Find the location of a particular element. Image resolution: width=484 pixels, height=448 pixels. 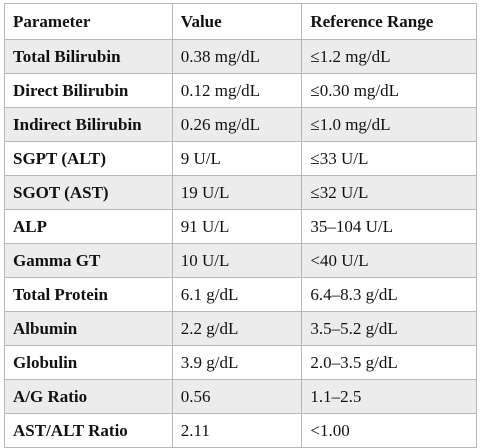

table-header-row: Parameter Value Reference Range is located at coordinates (240, 21).